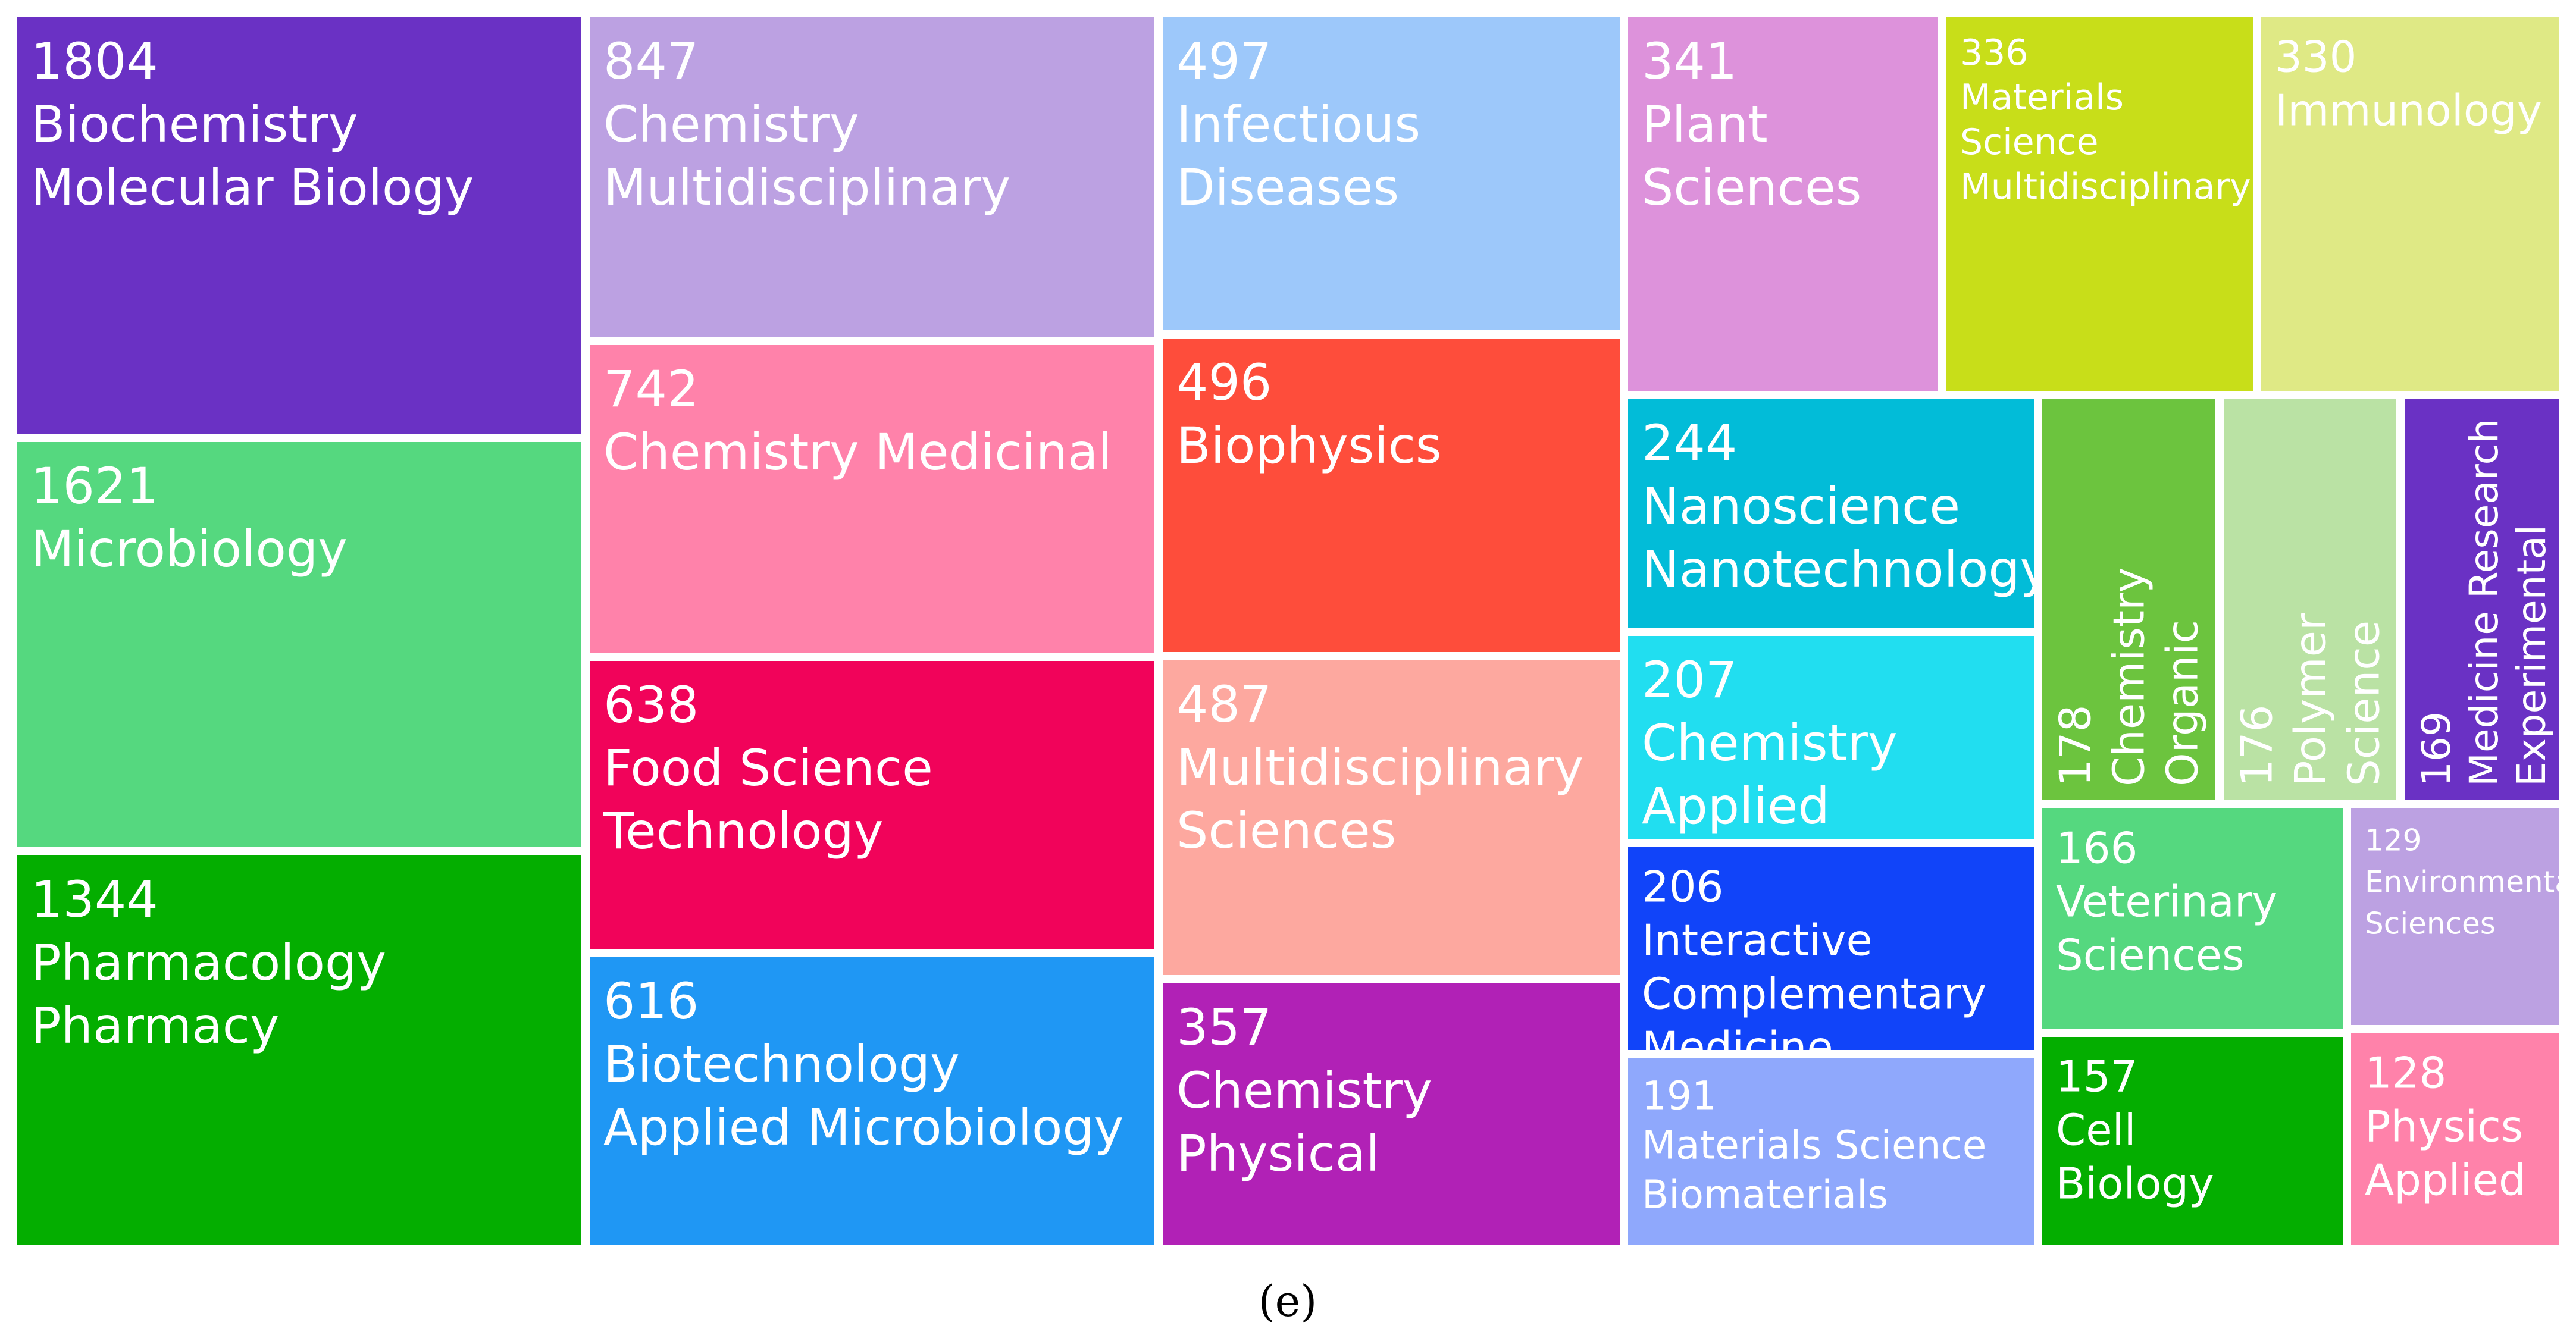 This screenshot has width=2576, height=1332. What do you see at coordinates (1224, 61) in the screenshot?
I see `tile-value: 497` at bounding box center [1224, 61].